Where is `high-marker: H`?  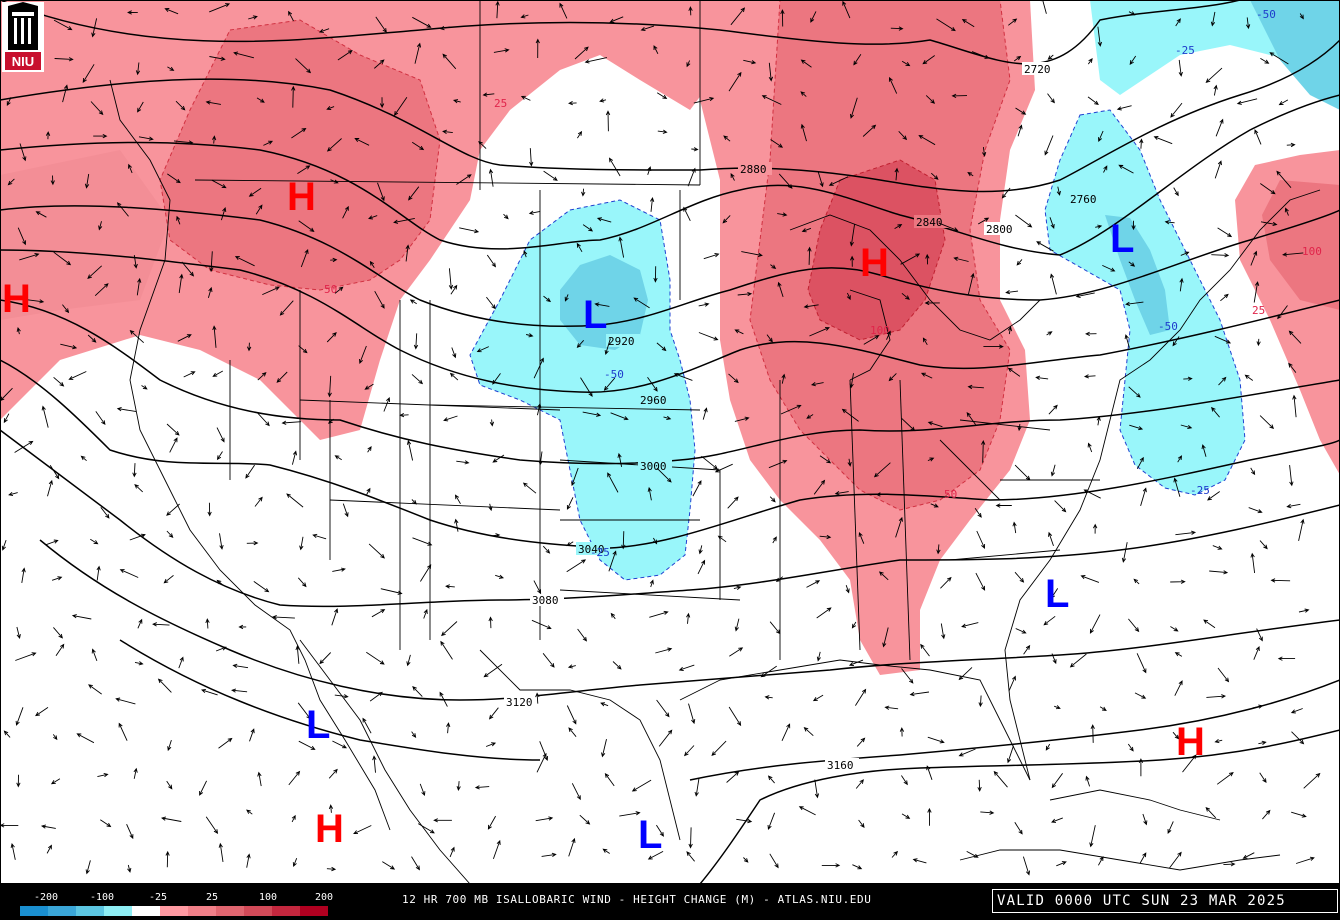 high-marker: H is located at coordinates (874, 263).